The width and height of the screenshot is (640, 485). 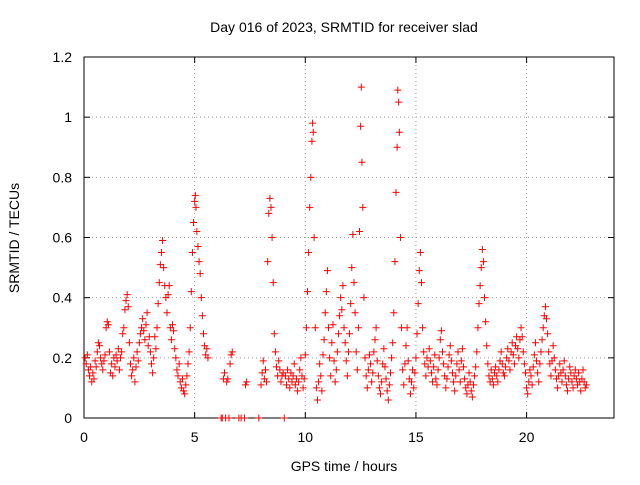 What do you see at coordinates (63, 57) in the screenshot?
I see `y-tick-label: 1.2` at bounding box center [63, 57].